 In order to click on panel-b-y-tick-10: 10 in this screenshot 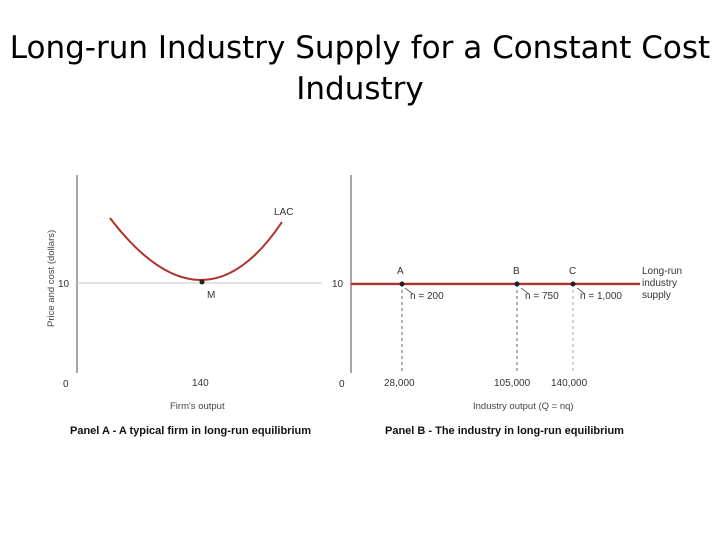, I will do `click(338, 284)`.